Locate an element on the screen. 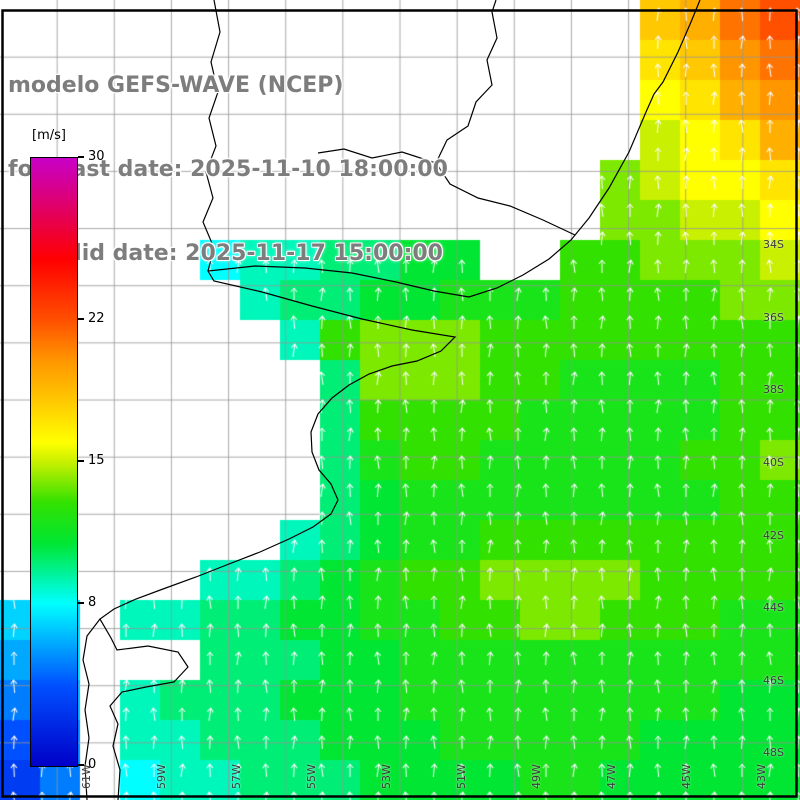 This screenshot has width=800, height=800. model-title: modelo GEFS-WAVE (NCEP) is located at coordinates (176, 85).